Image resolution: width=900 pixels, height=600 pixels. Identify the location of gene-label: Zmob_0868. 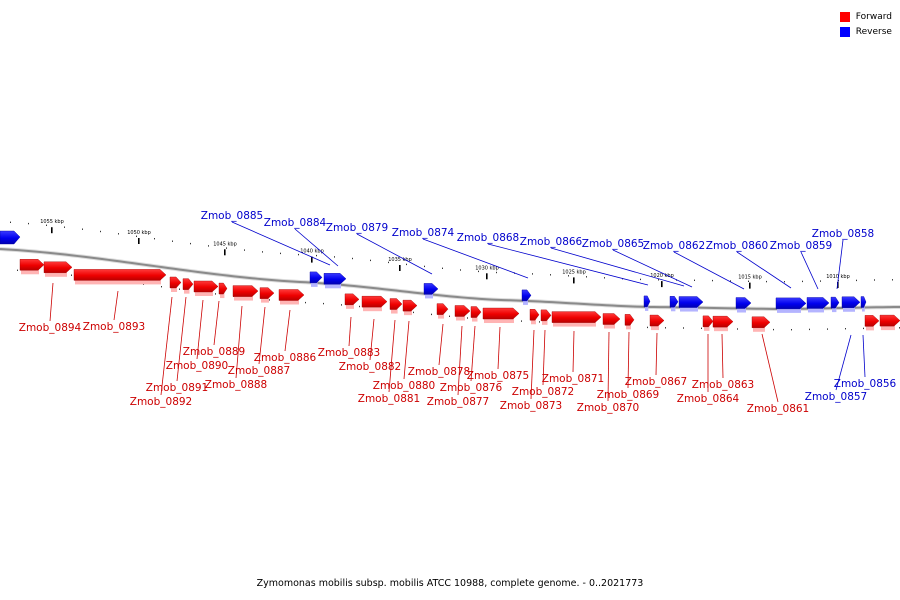
(488, 238).